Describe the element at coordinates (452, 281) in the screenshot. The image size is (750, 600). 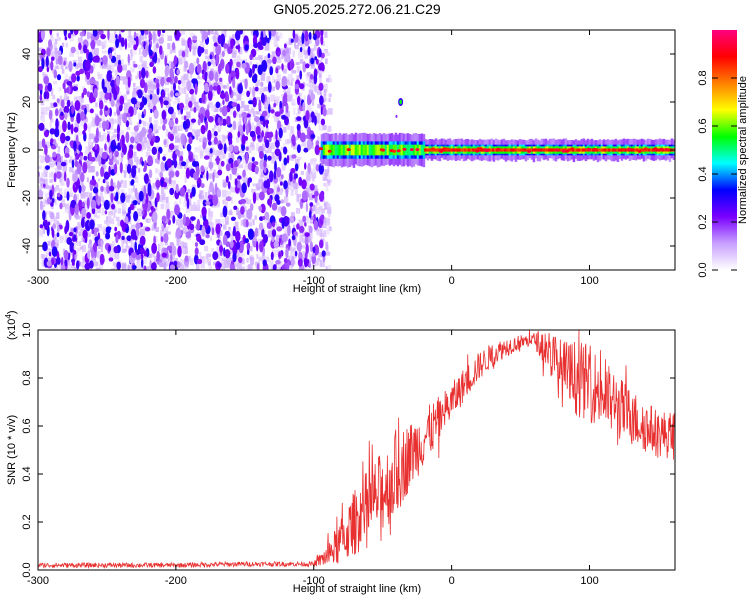
I see `spectrogram-x-tick-label: 0` at that location.